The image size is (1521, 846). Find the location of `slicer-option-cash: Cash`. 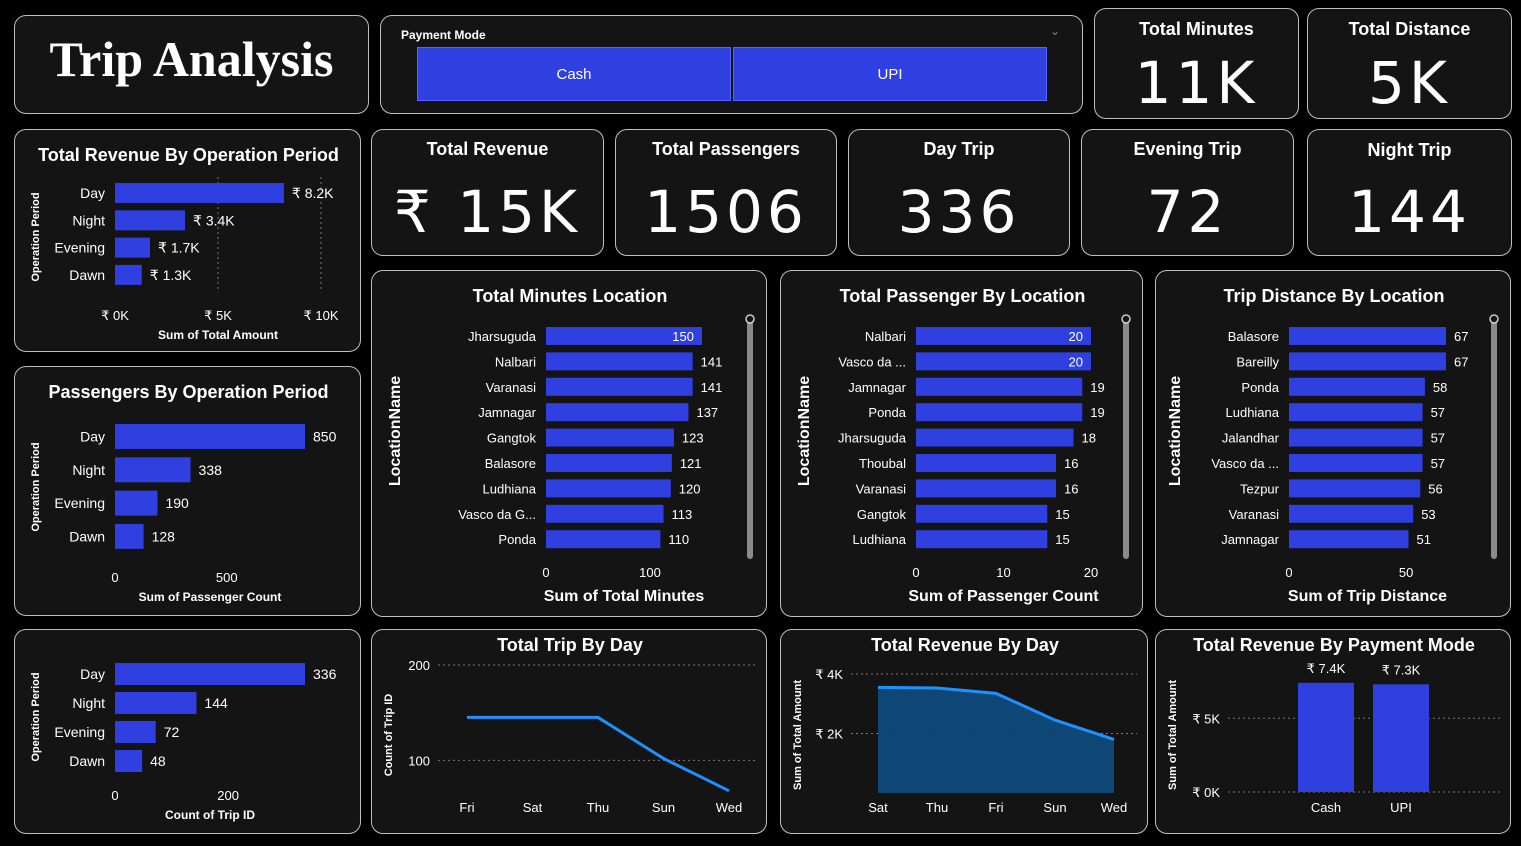

slicer-option-cash: Cash is located at coordinates (574, 74).